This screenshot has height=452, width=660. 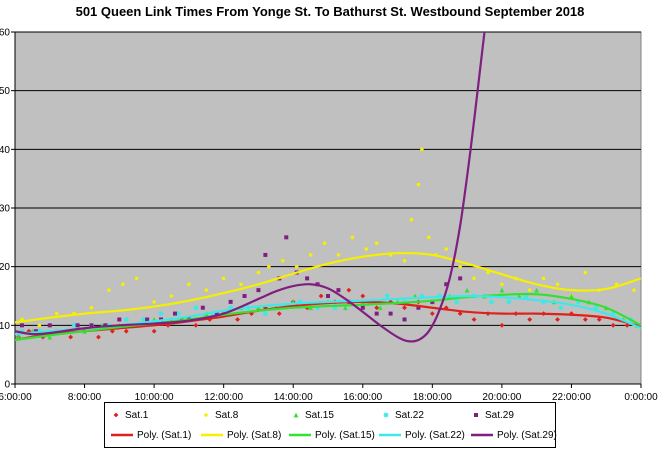 I want to click on legend-label: Sat.8, so click(x=227, y=415).